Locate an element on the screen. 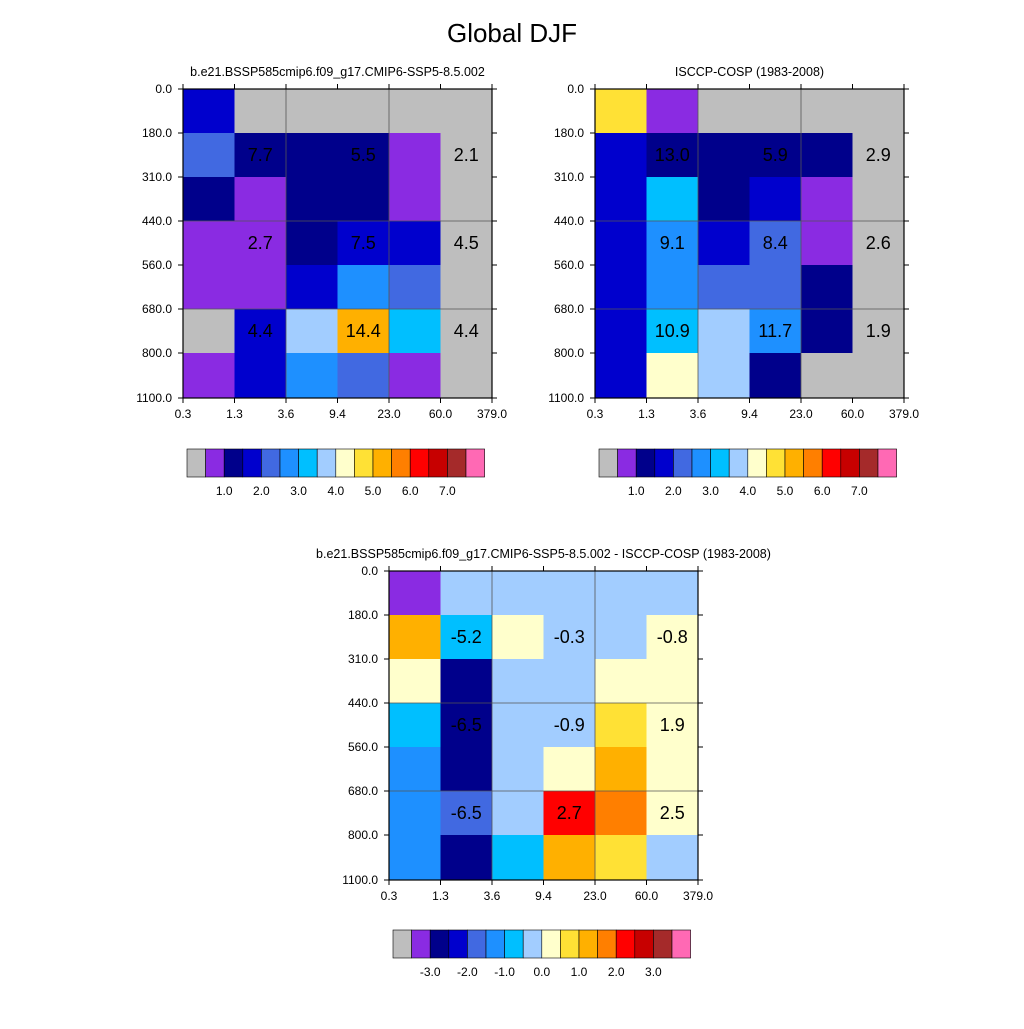 This screenshot has width=1024, height=1029. model-data-label-4: 7.5 is located at coordinates (363, 243).